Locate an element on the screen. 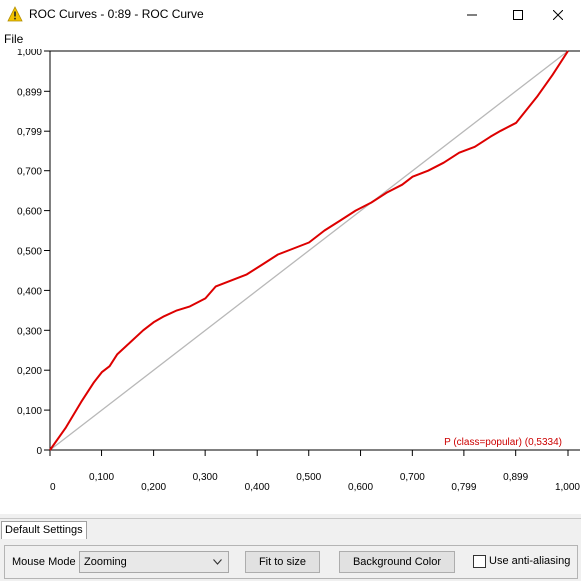 The width and height of the screenshot is (581, 581). x-tick-label: 0,600 is located at coordinates (360, 487).